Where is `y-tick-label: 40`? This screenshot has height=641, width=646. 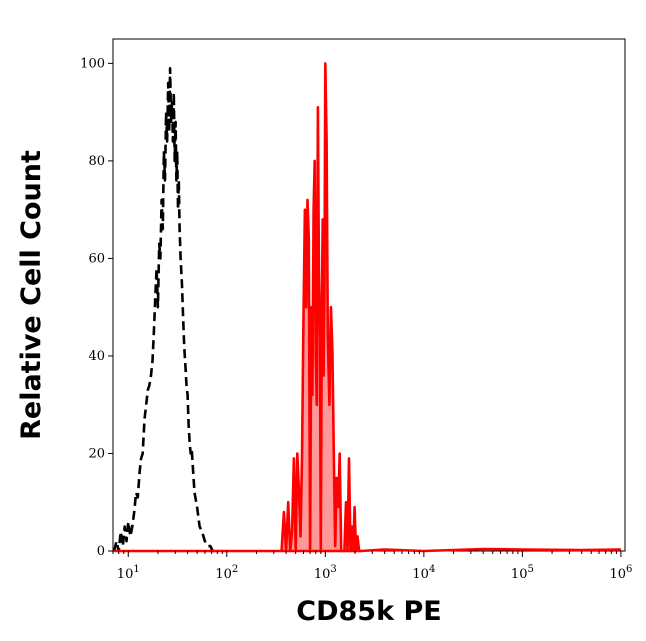
y-tick-label: 40 is located at coordinates (96, 356).